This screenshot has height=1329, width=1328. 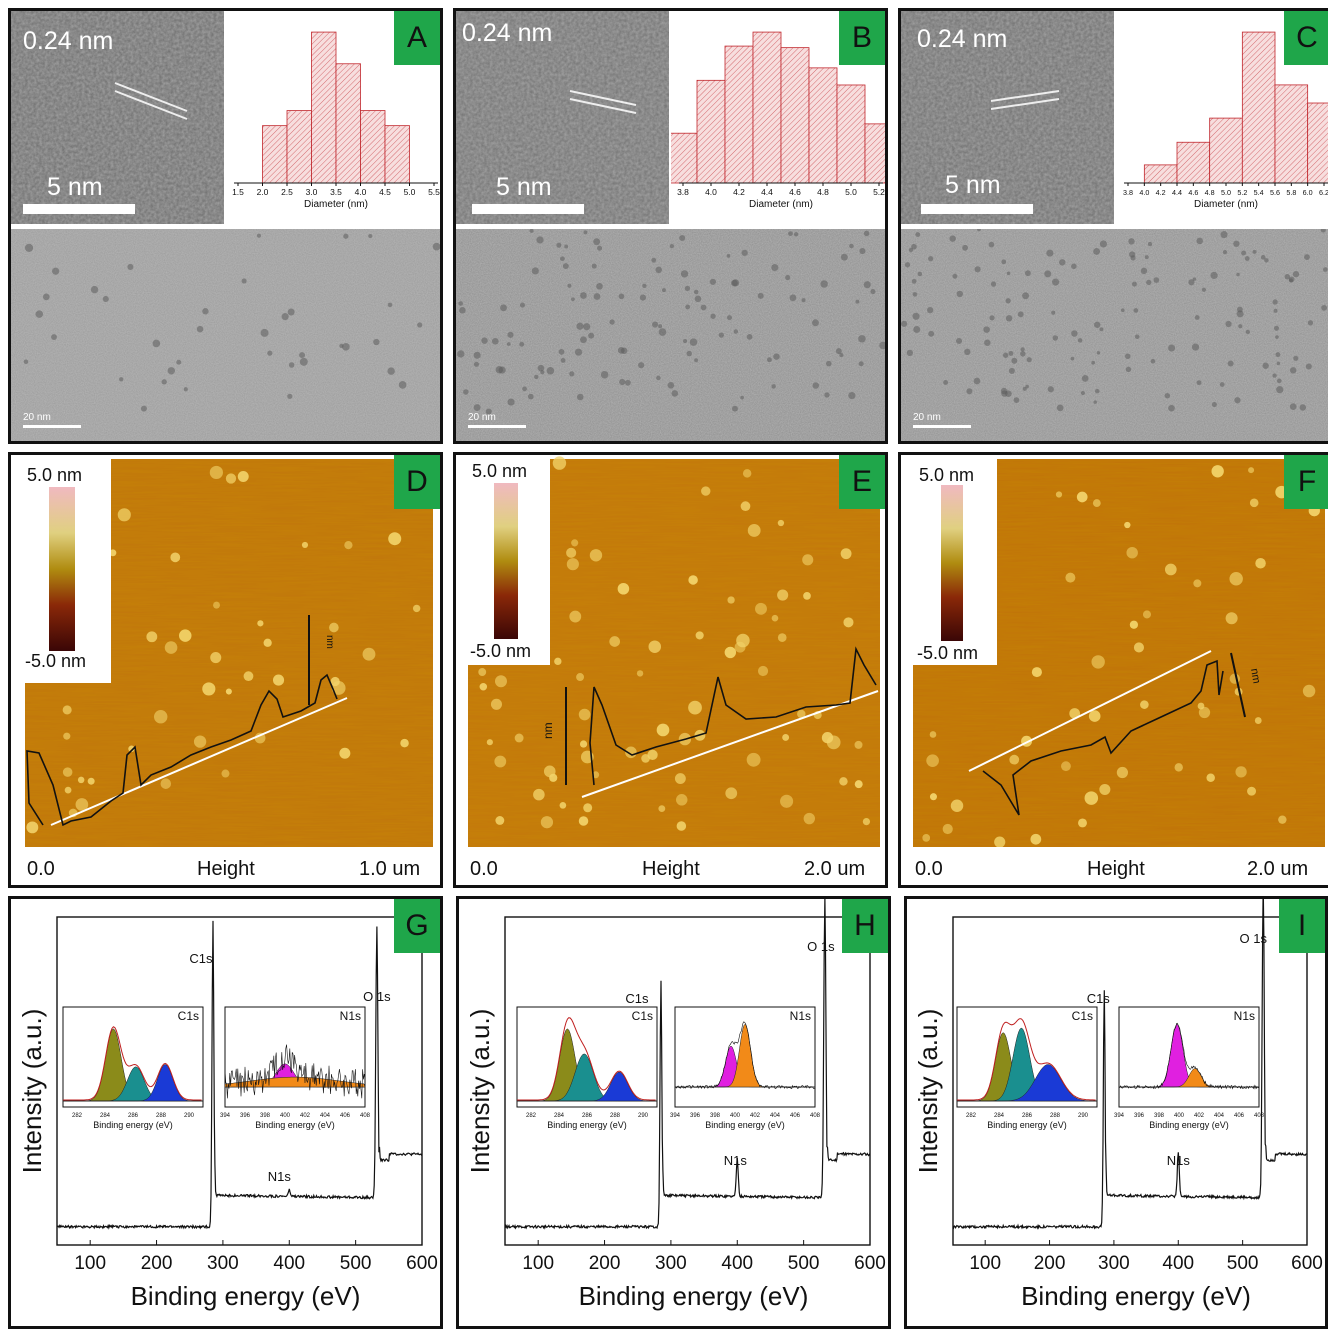 What do you see at coordinates (417, 38) in the screenshot?
I see `panel-label: A` at bounding box center [417, 38].